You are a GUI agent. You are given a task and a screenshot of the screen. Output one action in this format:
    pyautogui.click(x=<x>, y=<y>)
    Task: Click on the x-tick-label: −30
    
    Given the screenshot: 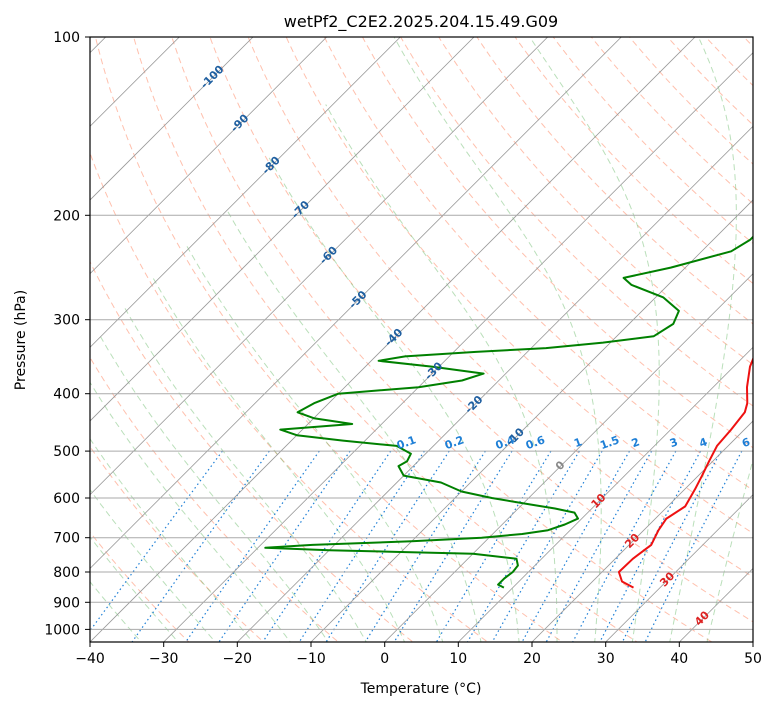 What is the action you would take?
    pyautogui.click(x=164, y=659)
    